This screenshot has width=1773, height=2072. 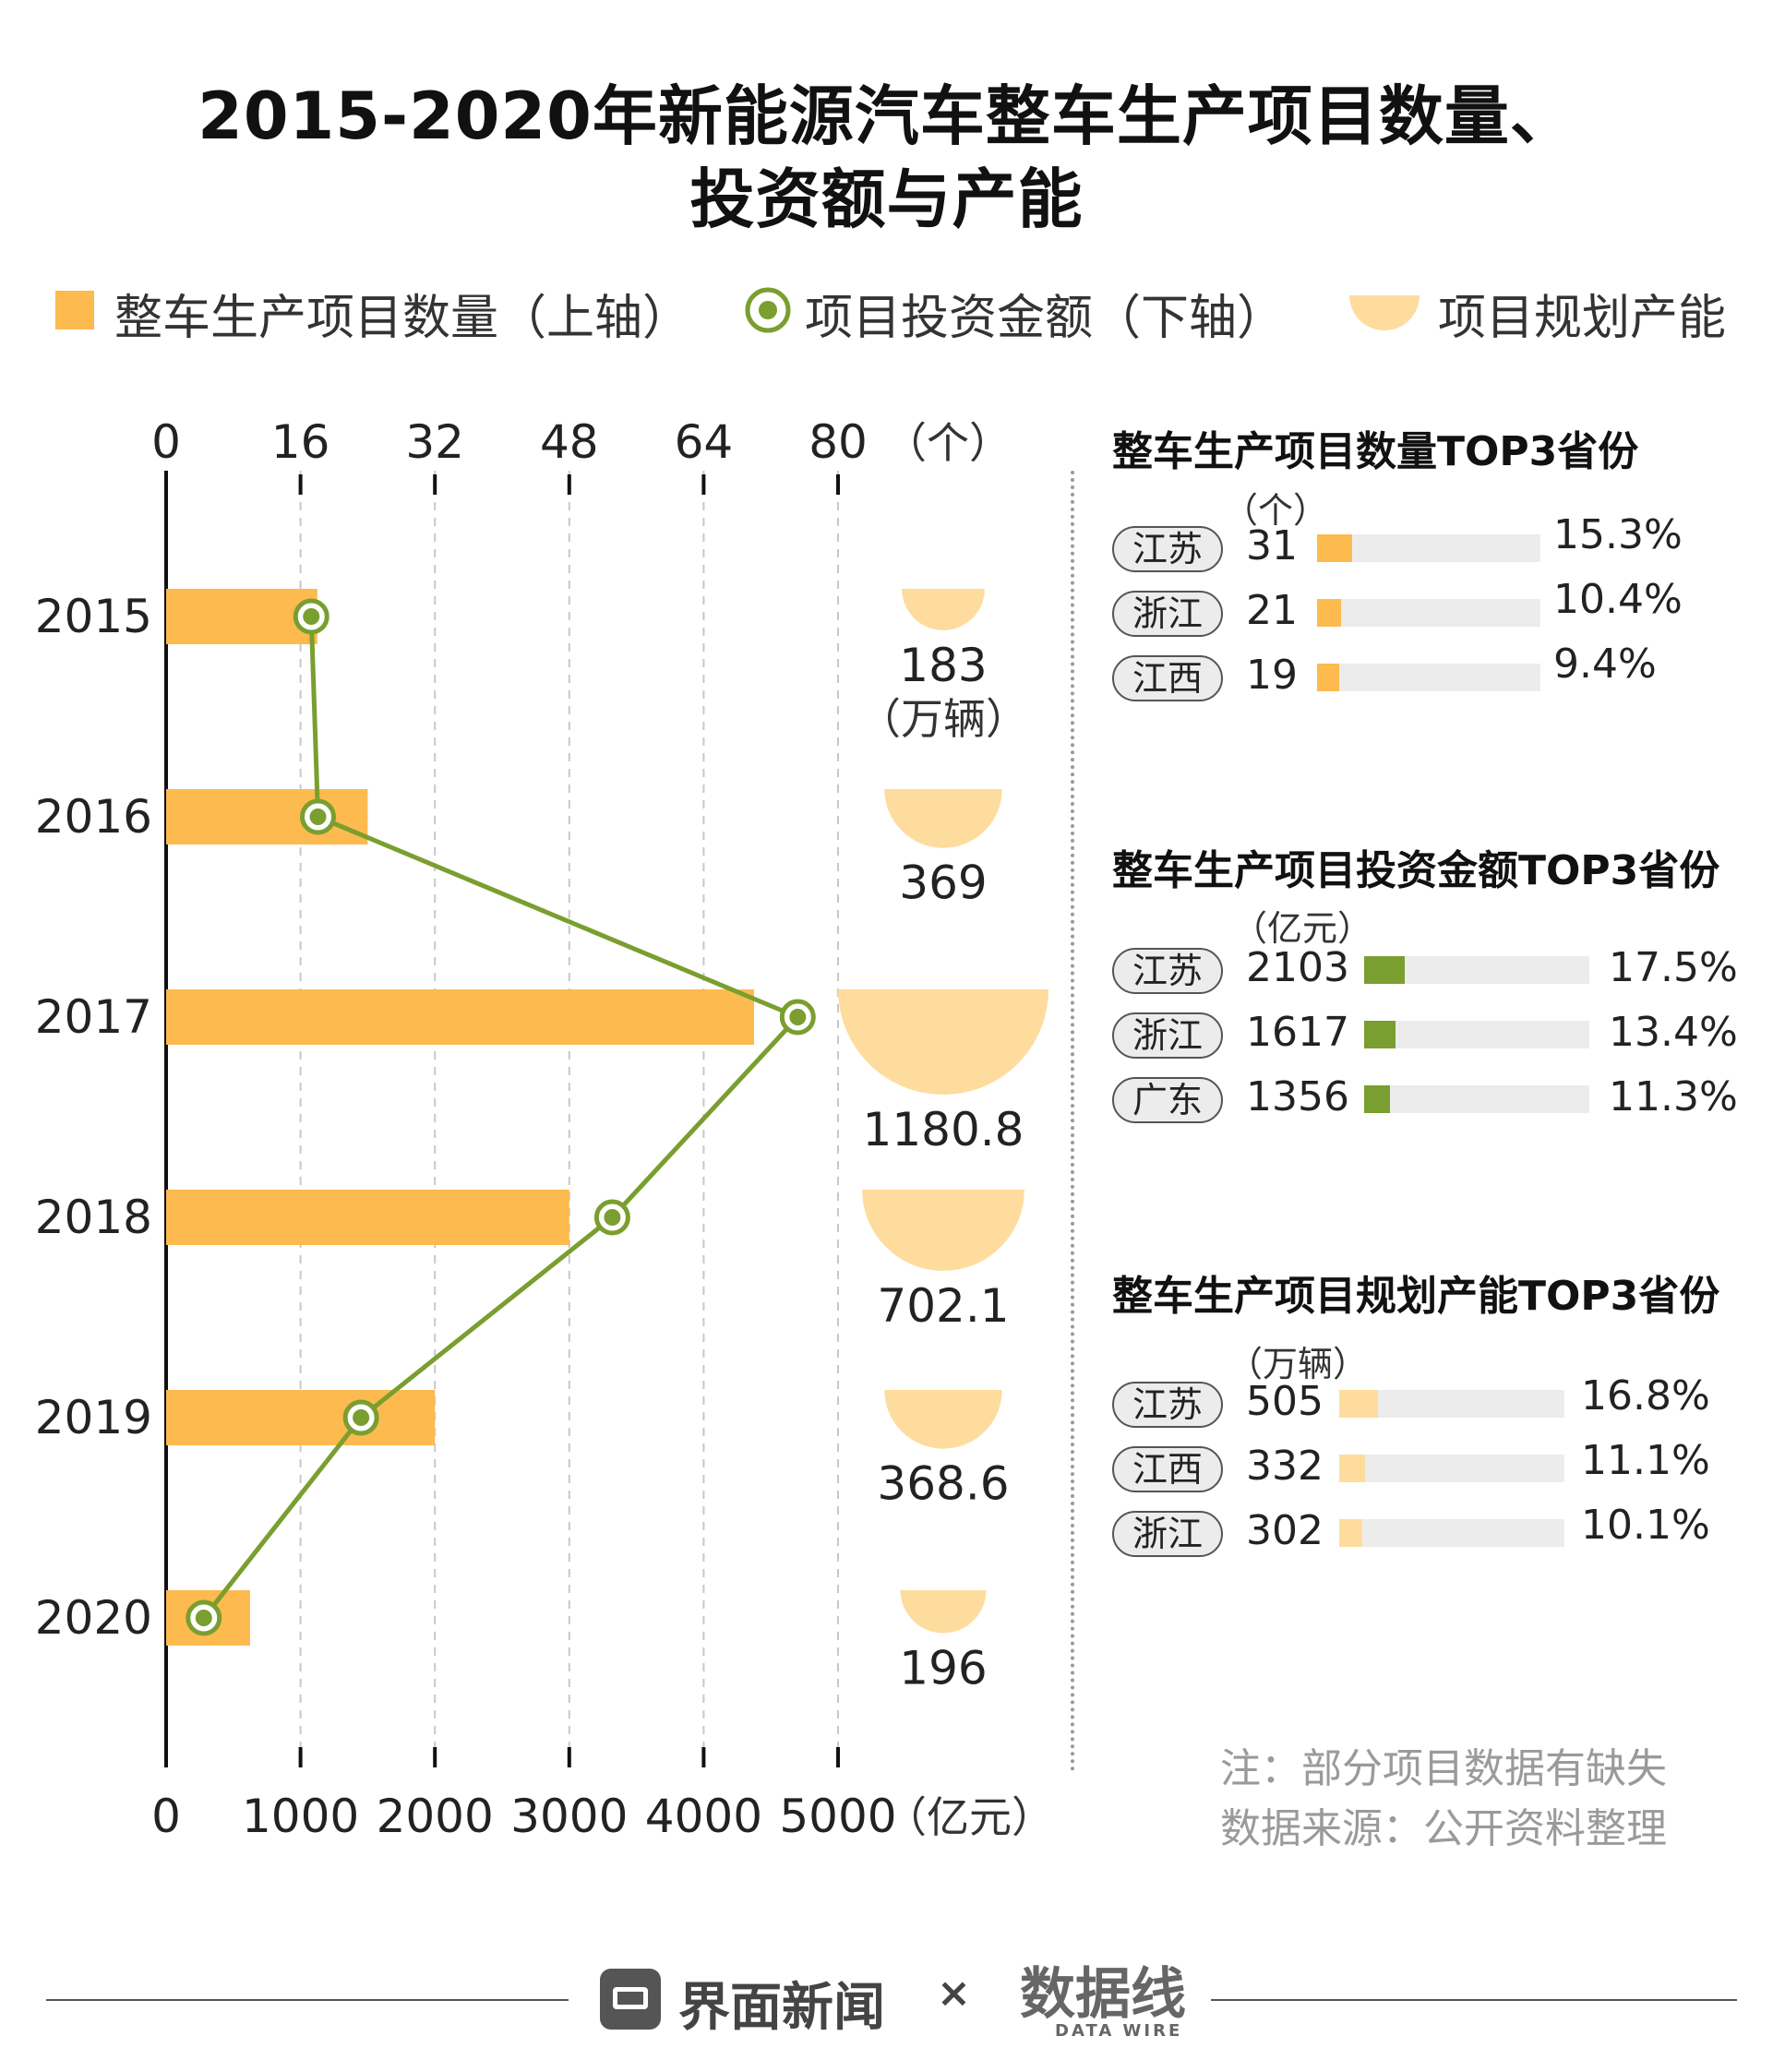 What do you see at coordinates (943, 719) in the screenshot?
I see `capacity-unit: （万辆）` at bounding box center [943, 719].